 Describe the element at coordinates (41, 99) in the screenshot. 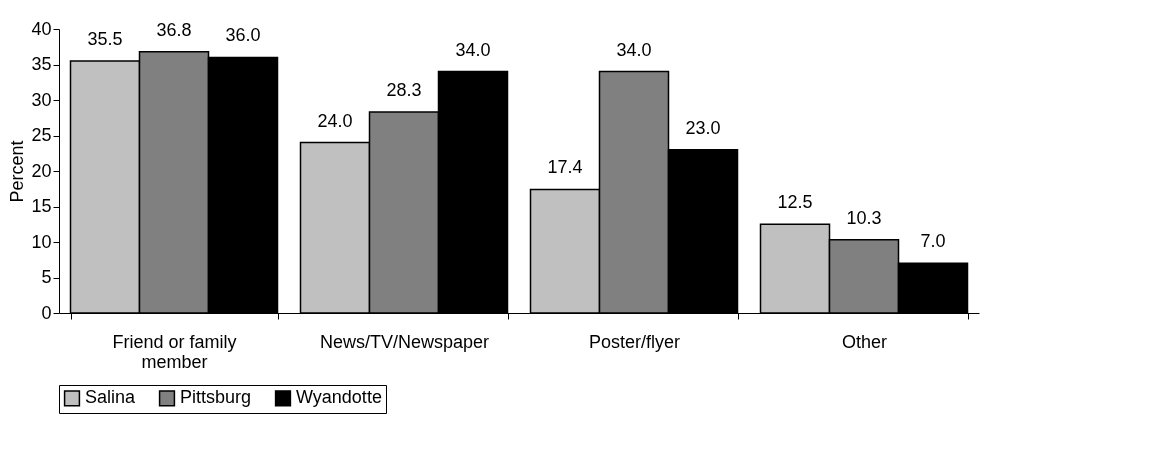

I see `y-tick-label: 30` at that location.